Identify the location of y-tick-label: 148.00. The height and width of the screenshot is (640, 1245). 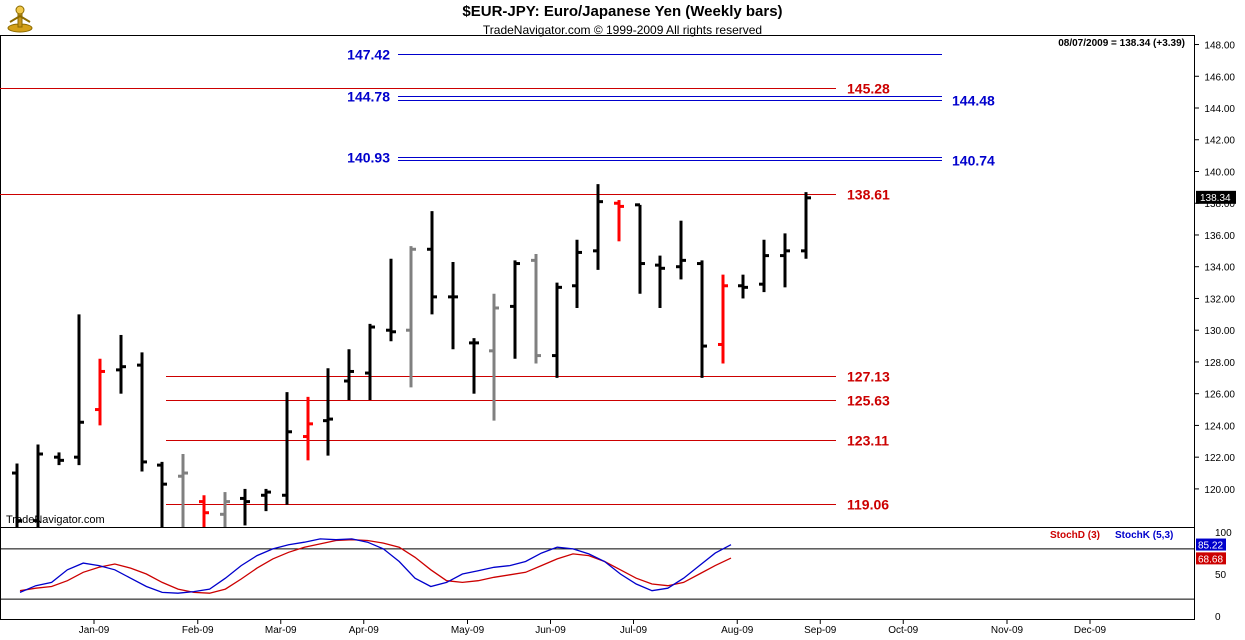
(1219, 46).